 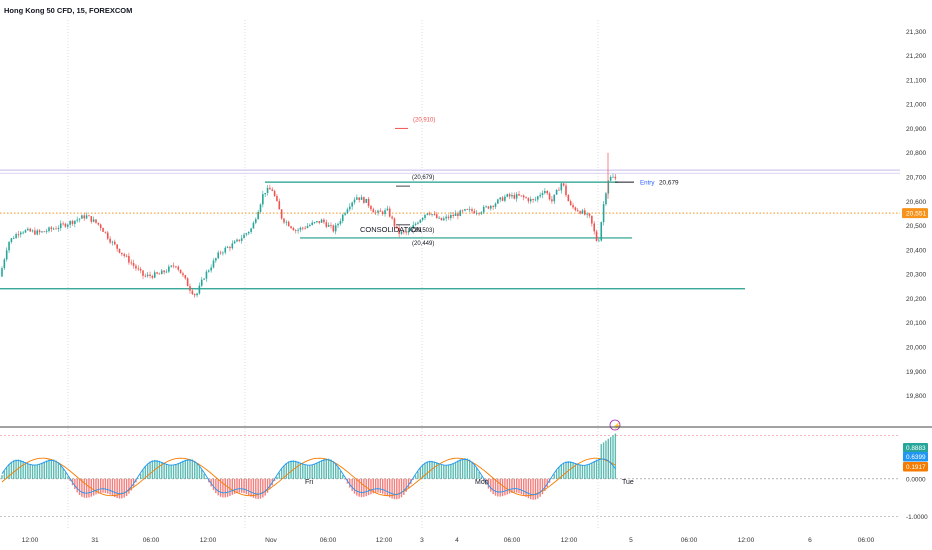 I want to click on macd-value-label: 0.1917, so click(x=916, y=467).